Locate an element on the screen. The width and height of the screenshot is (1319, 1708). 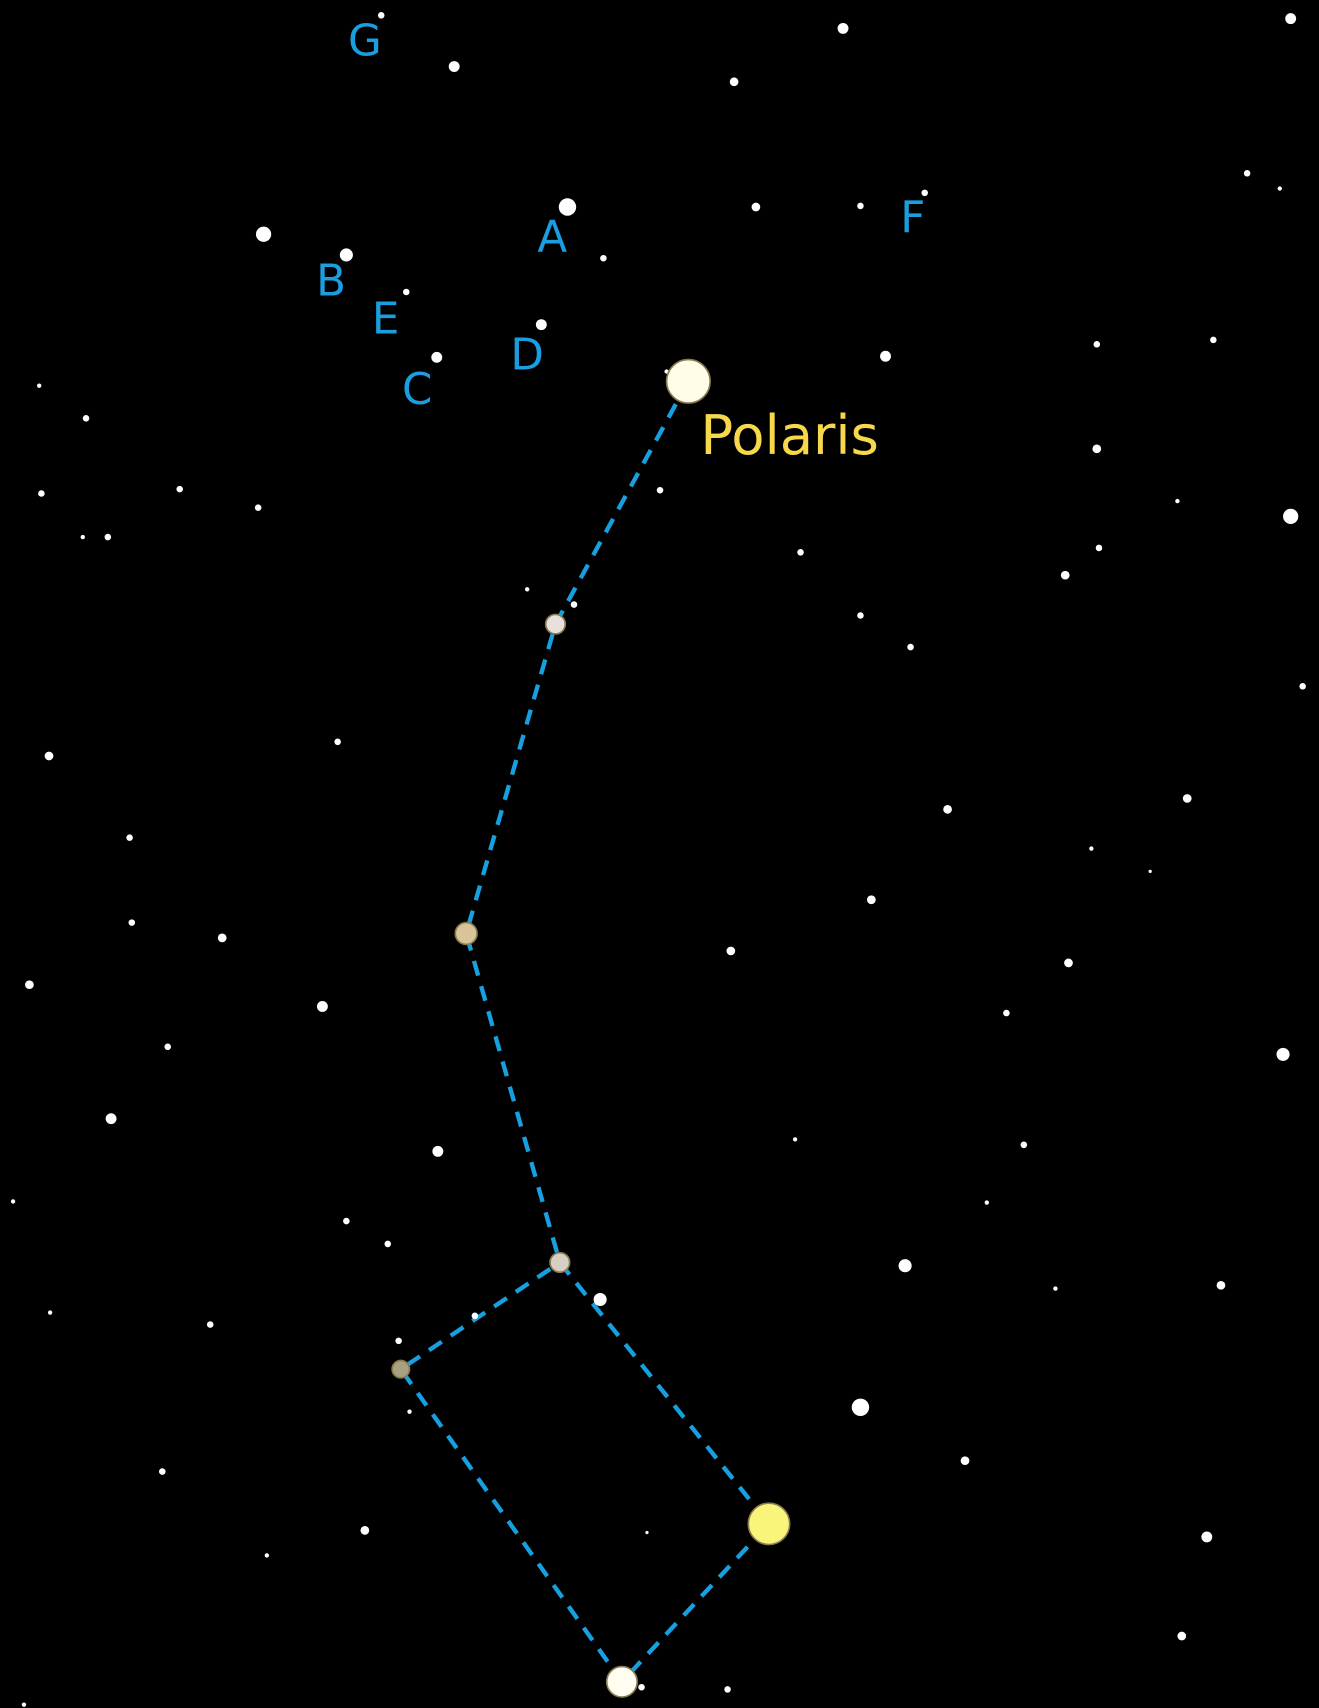
star-label: C is located at coordinates (417, 390).